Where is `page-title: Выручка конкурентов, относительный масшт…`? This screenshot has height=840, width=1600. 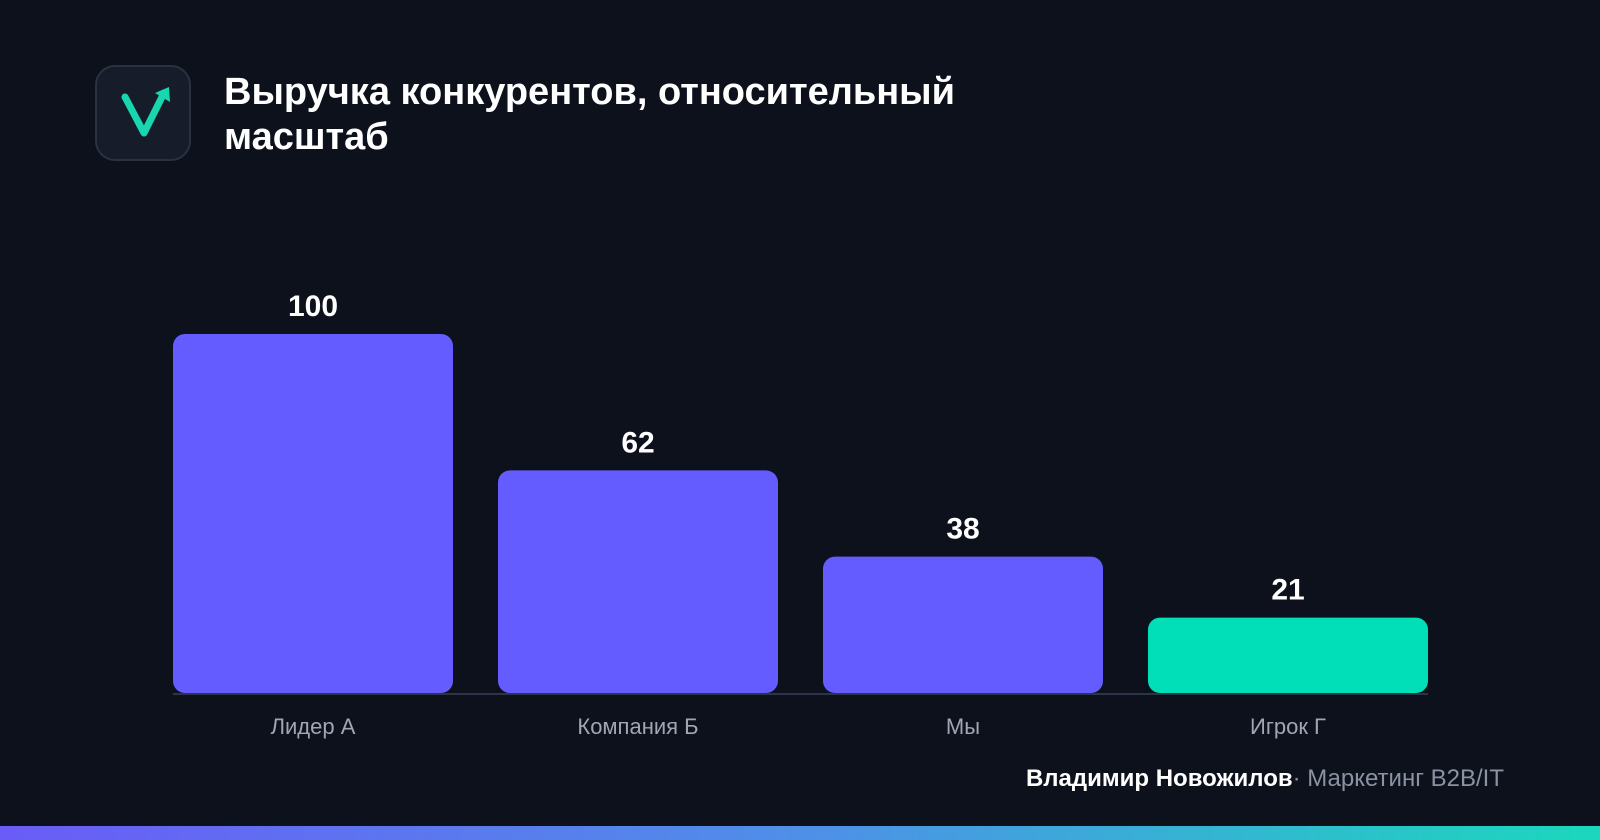 page-title: Выручка конкурентов, относительный масшт… is located at coordinates (589, 114).